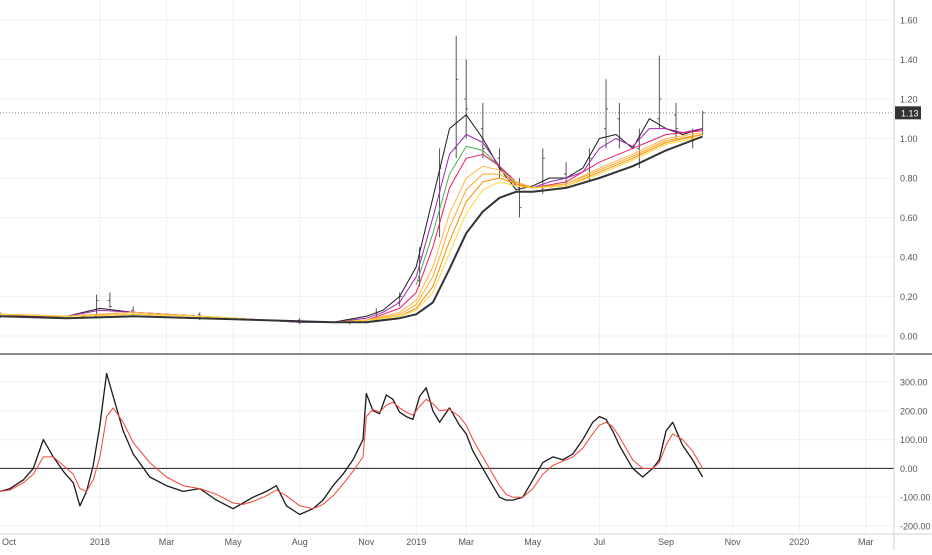 This screenshot has height=555, width=932. What do you see at coordinates (914, 440) in the screenshot?
I see `oscillator-y-tick-label: 100.00` at bounding box center [914, 440].